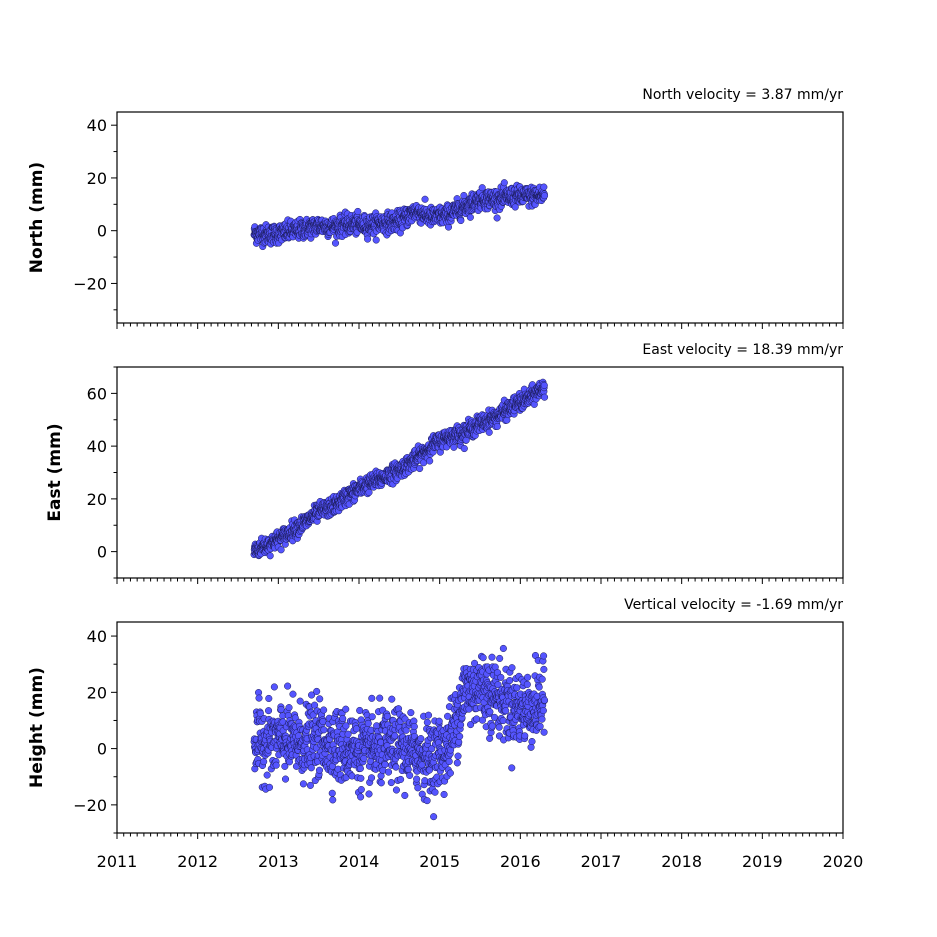 This screenshot has height=937, width=937. Describe the element at coordinates (102, 231) in the screenshot. I see `north-ytick-label: 0` at that location.